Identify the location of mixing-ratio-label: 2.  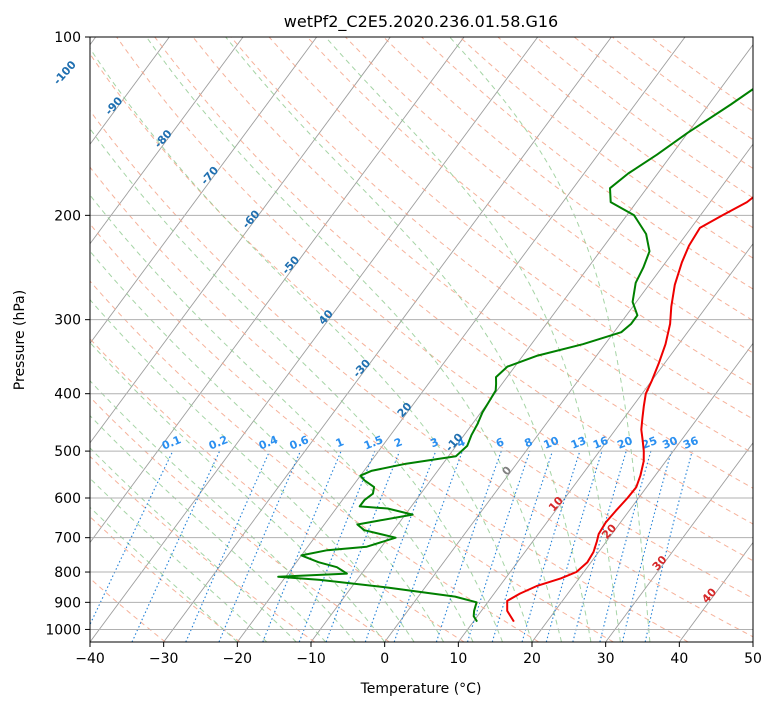
(398, 442).